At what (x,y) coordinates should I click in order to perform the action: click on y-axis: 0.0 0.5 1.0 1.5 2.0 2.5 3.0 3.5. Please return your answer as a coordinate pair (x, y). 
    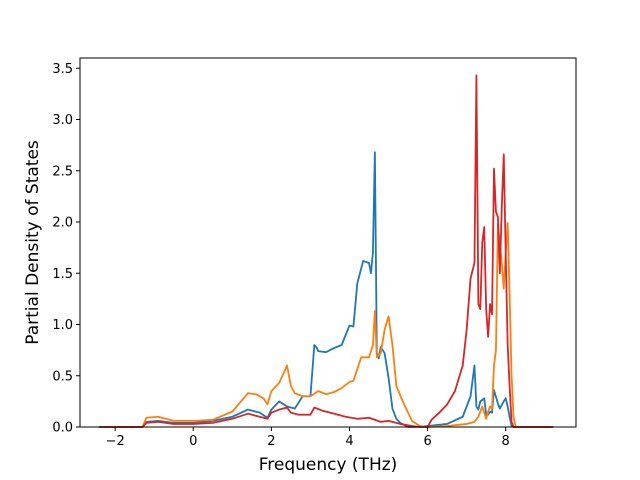
    Looking at the image, I should click on (66, 249).